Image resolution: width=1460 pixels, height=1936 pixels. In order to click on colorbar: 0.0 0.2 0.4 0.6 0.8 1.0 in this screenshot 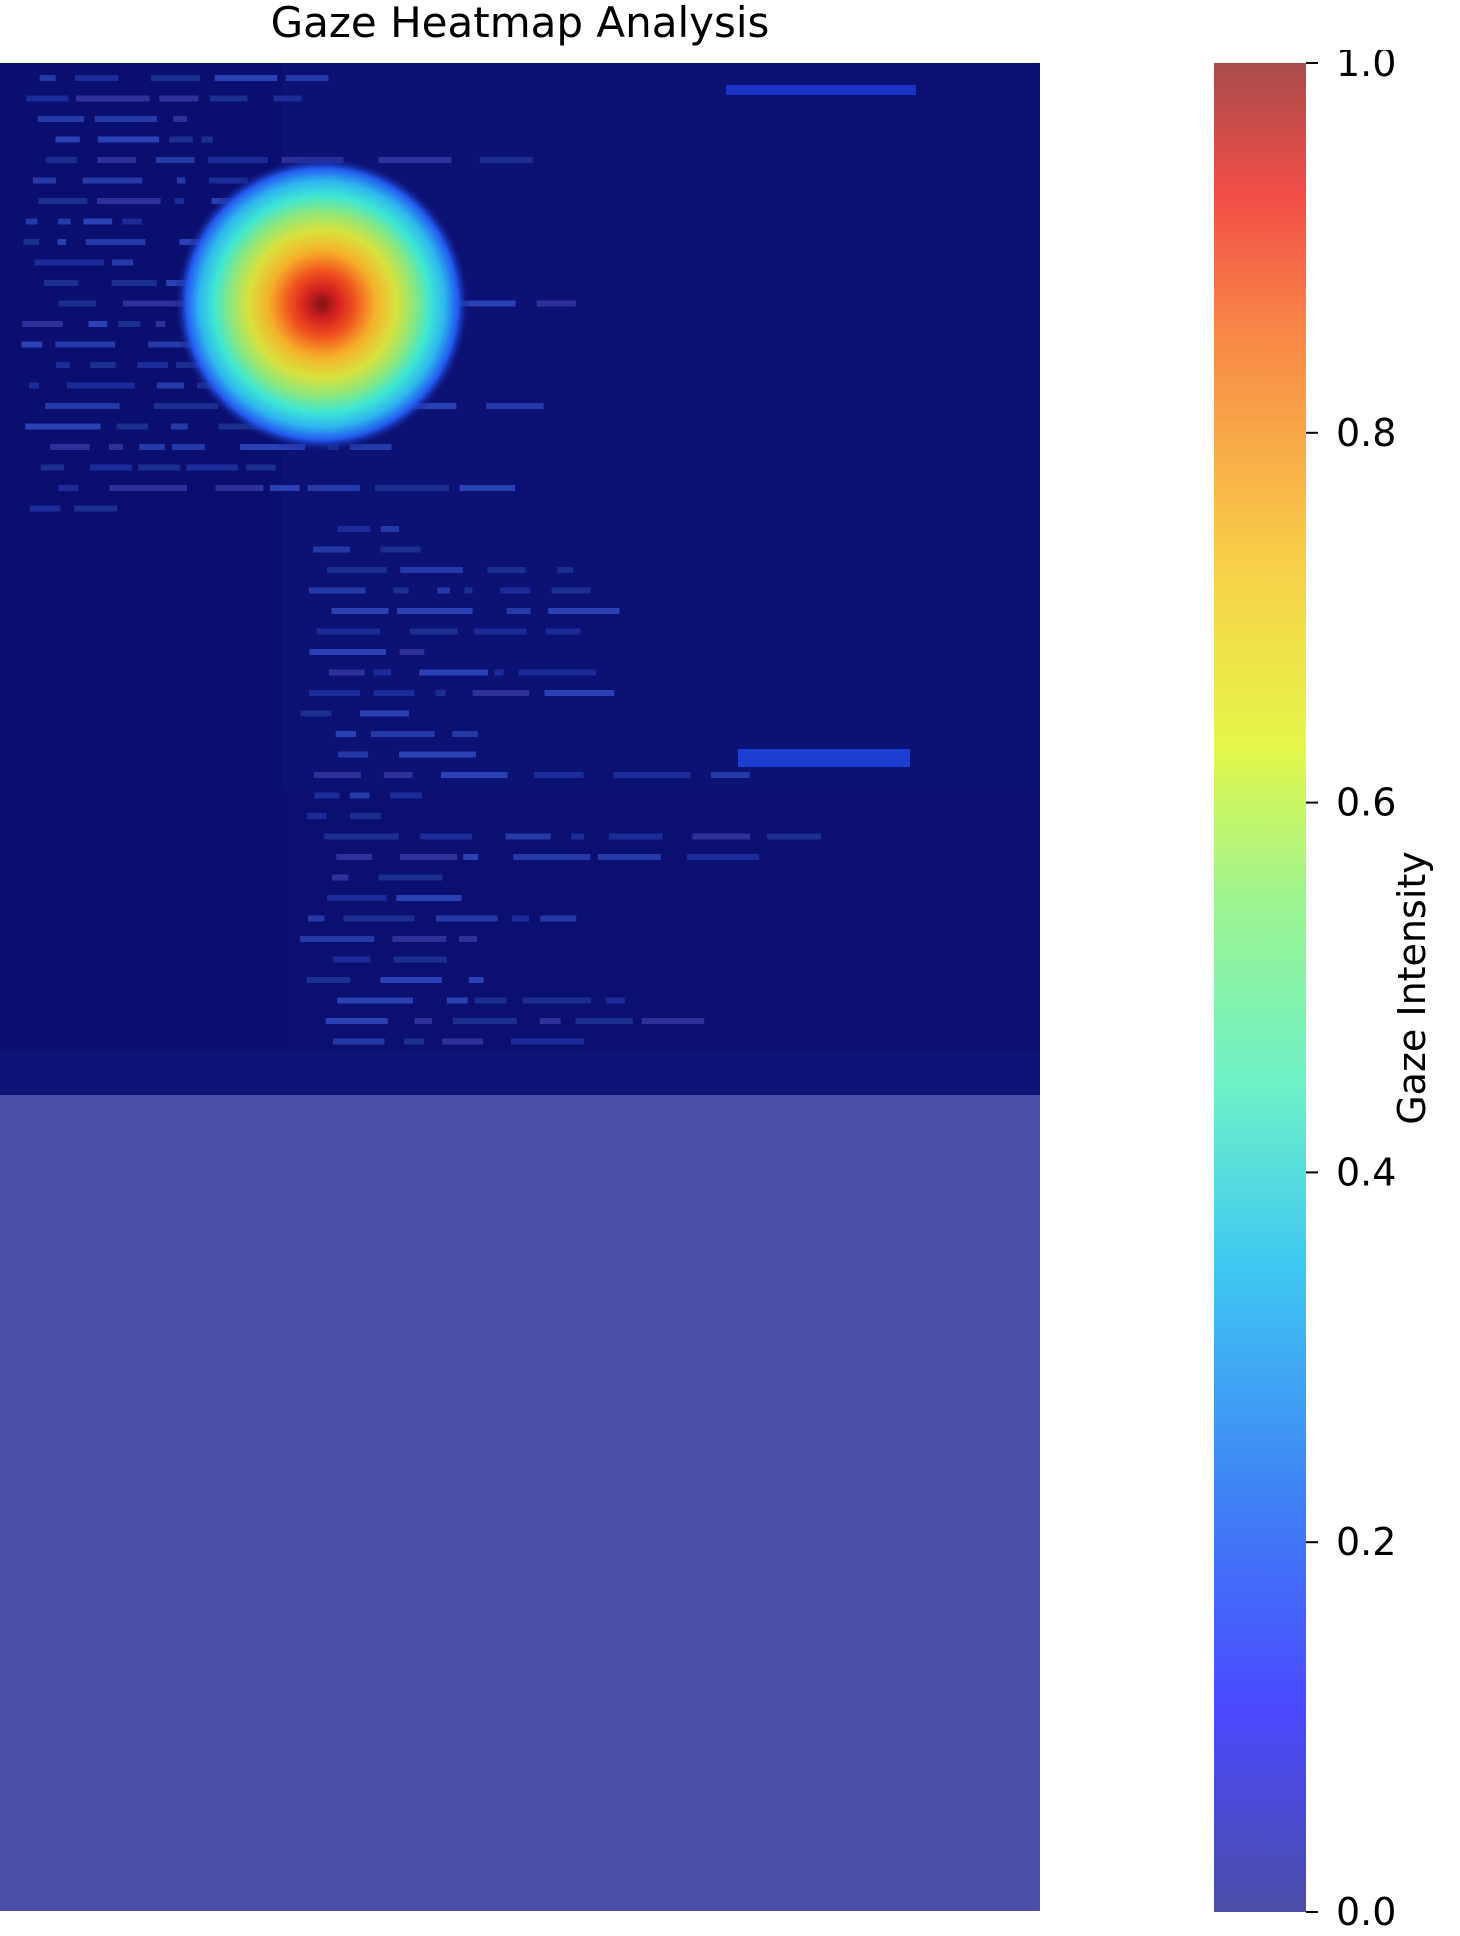, I will do `click(1305, 992)`.